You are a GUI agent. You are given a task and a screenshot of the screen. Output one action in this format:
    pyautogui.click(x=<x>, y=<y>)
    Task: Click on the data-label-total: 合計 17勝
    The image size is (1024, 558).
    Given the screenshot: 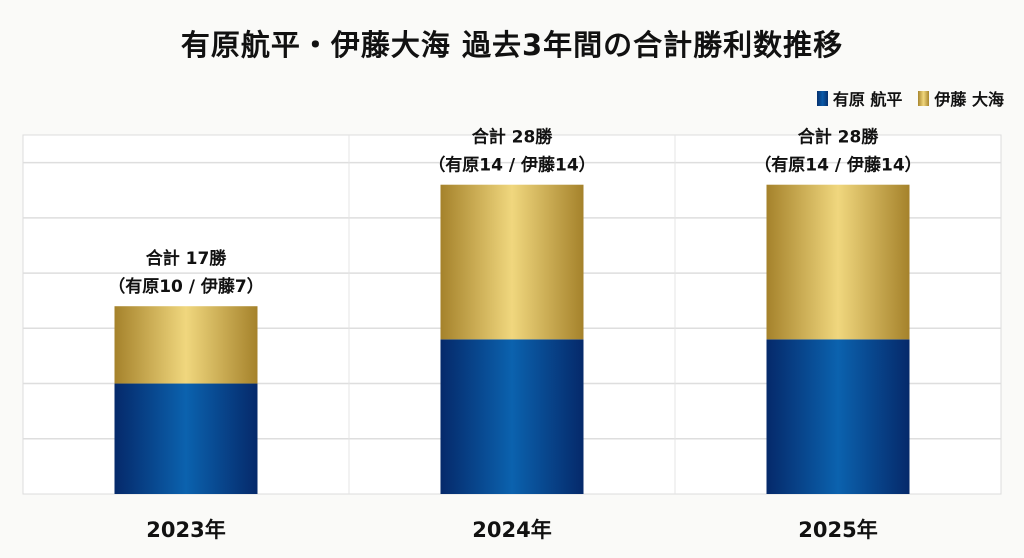 What is the action you would take?
    pyautogui.click(x=187, y=258)
    